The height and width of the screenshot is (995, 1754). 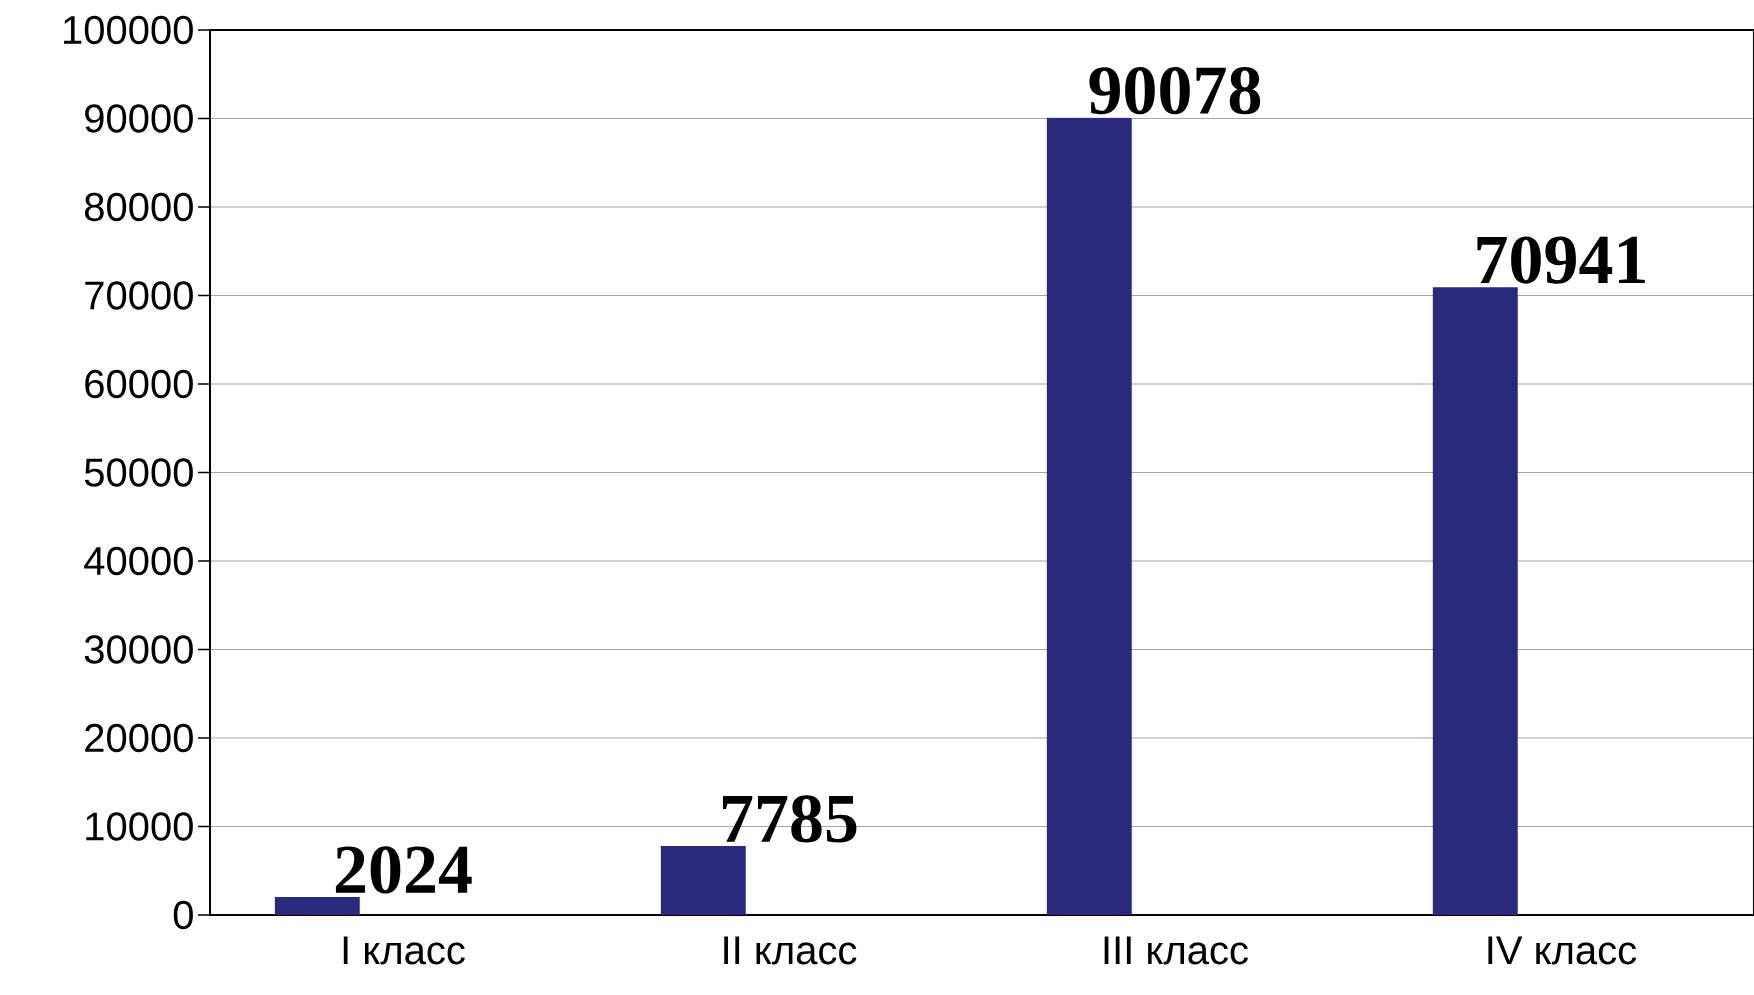 I want to click on x-tick-label: I класс, so click(x=404, y=950).